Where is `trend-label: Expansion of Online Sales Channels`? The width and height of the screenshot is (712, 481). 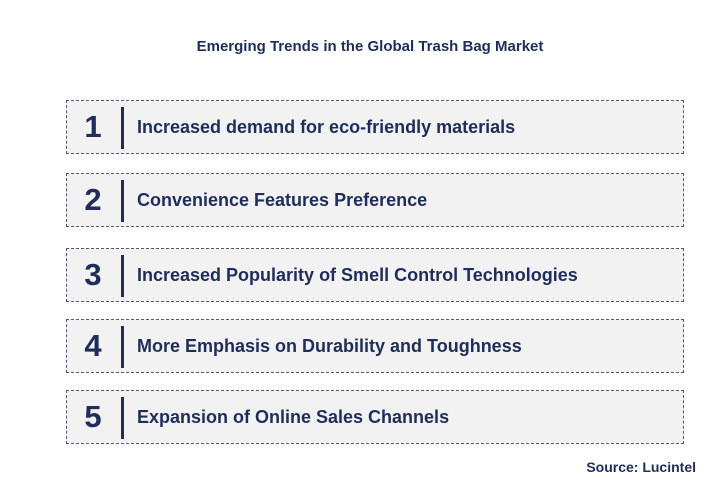
trend-label: Expansion of Online Sales Channels is located at coordinates (293, 416).